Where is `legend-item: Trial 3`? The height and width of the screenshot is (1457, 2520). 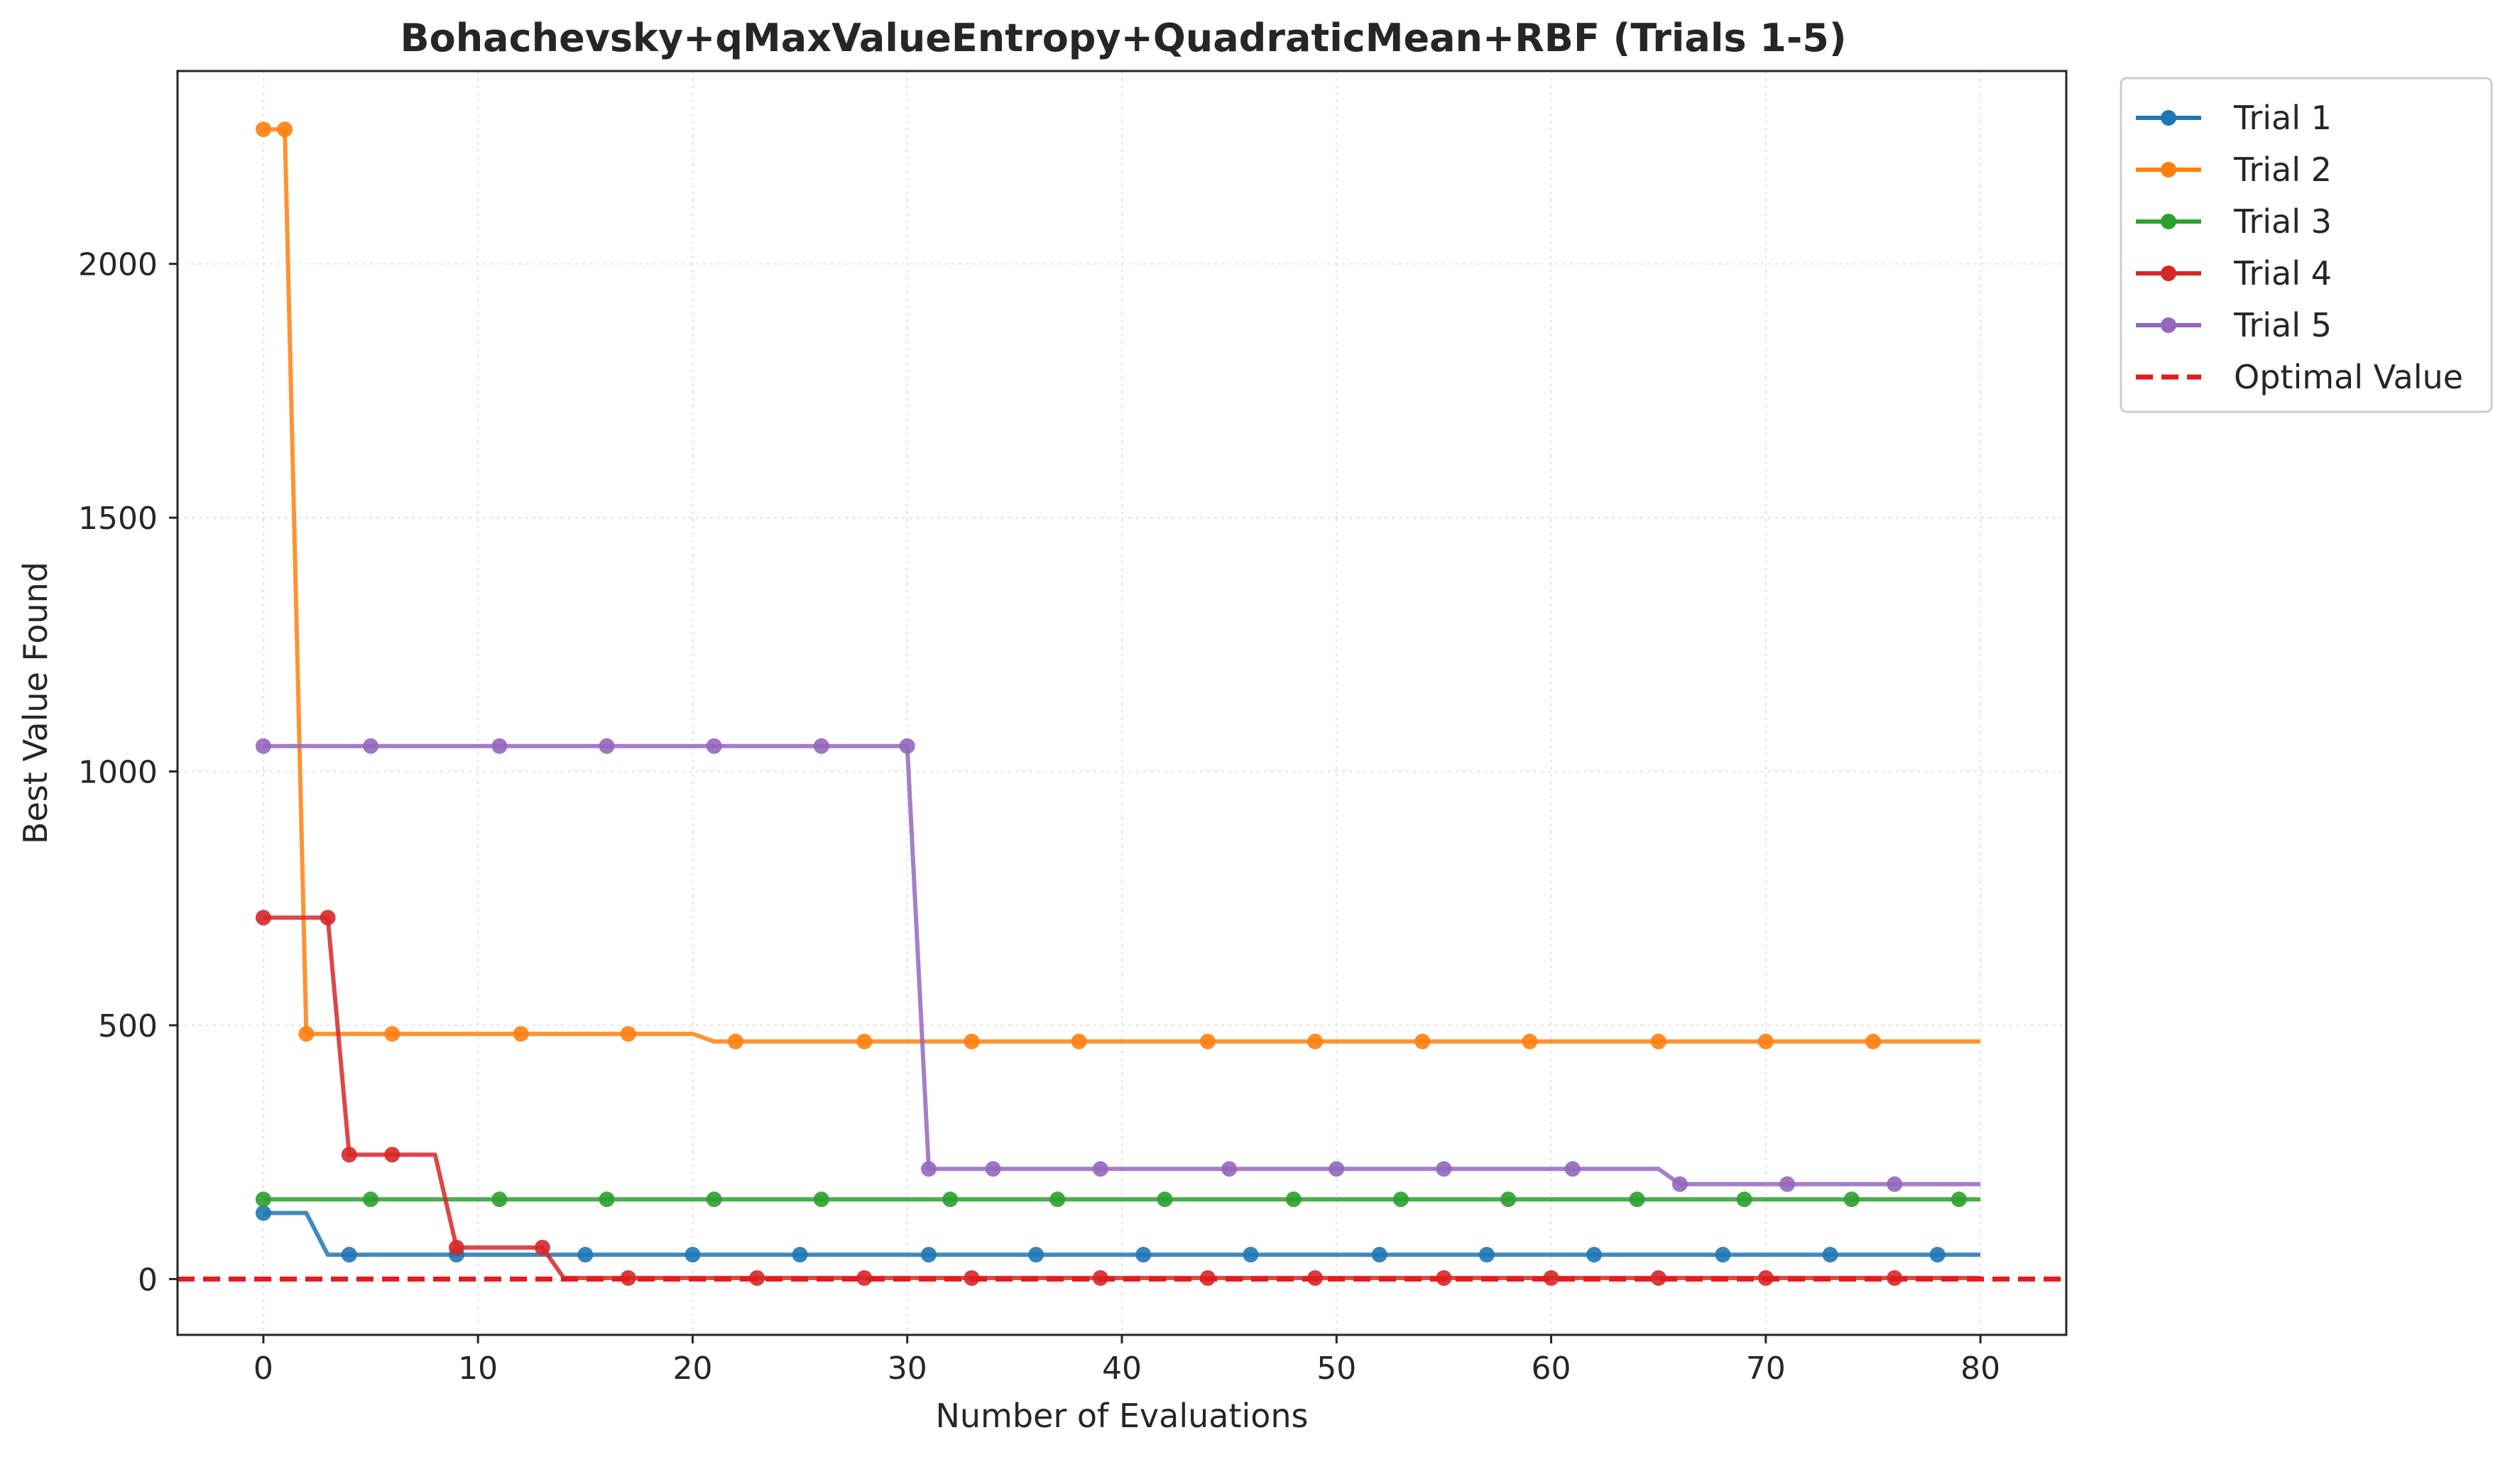
legend-item: Trial 3 is located at coordinates (2234, 222).